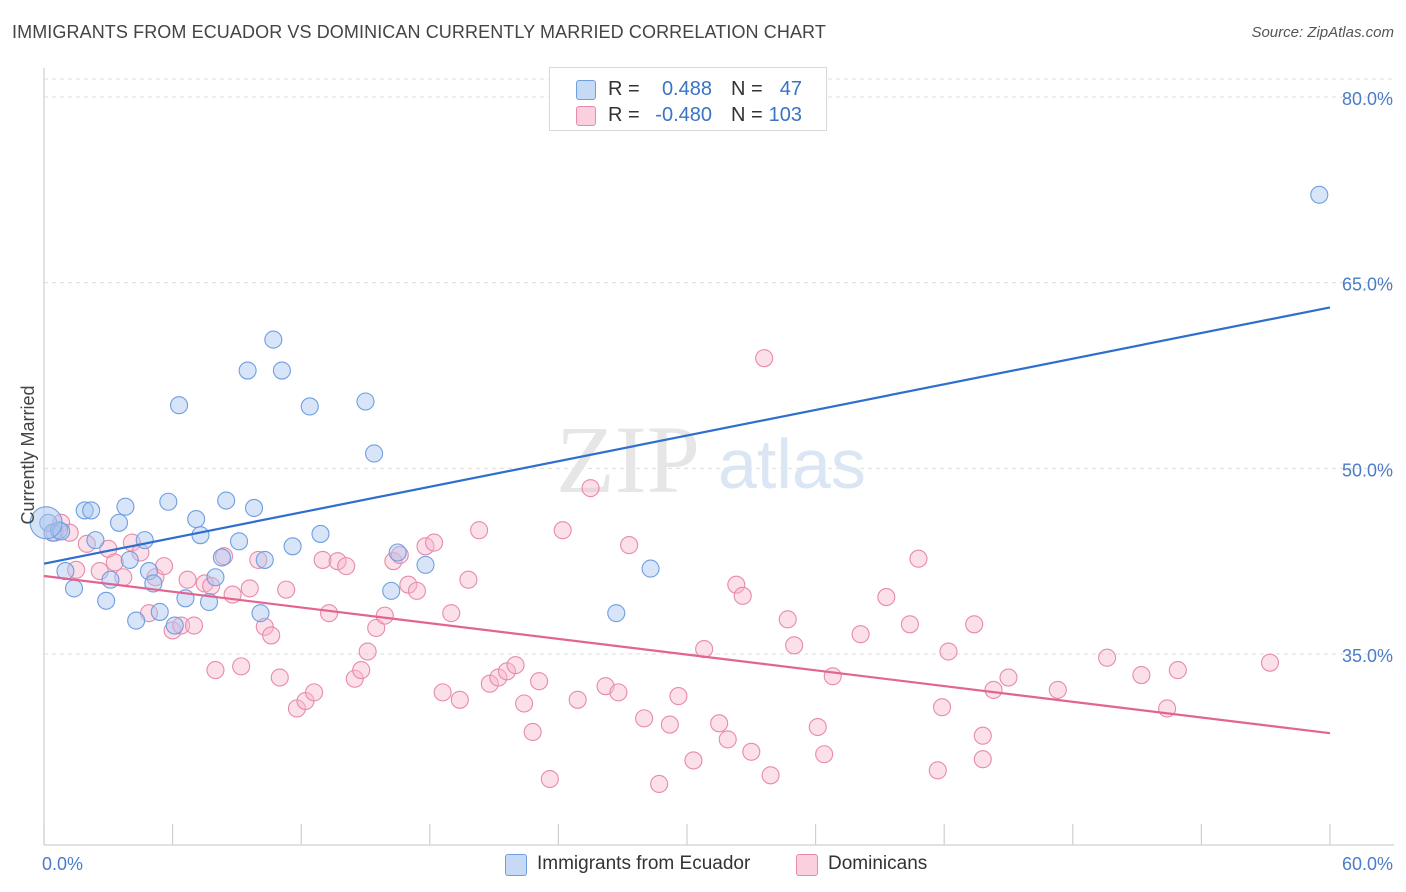 The width and height of the screenshot is (1406, 892). I want to click on legend-r-value: 0.488, so click(686, 89).